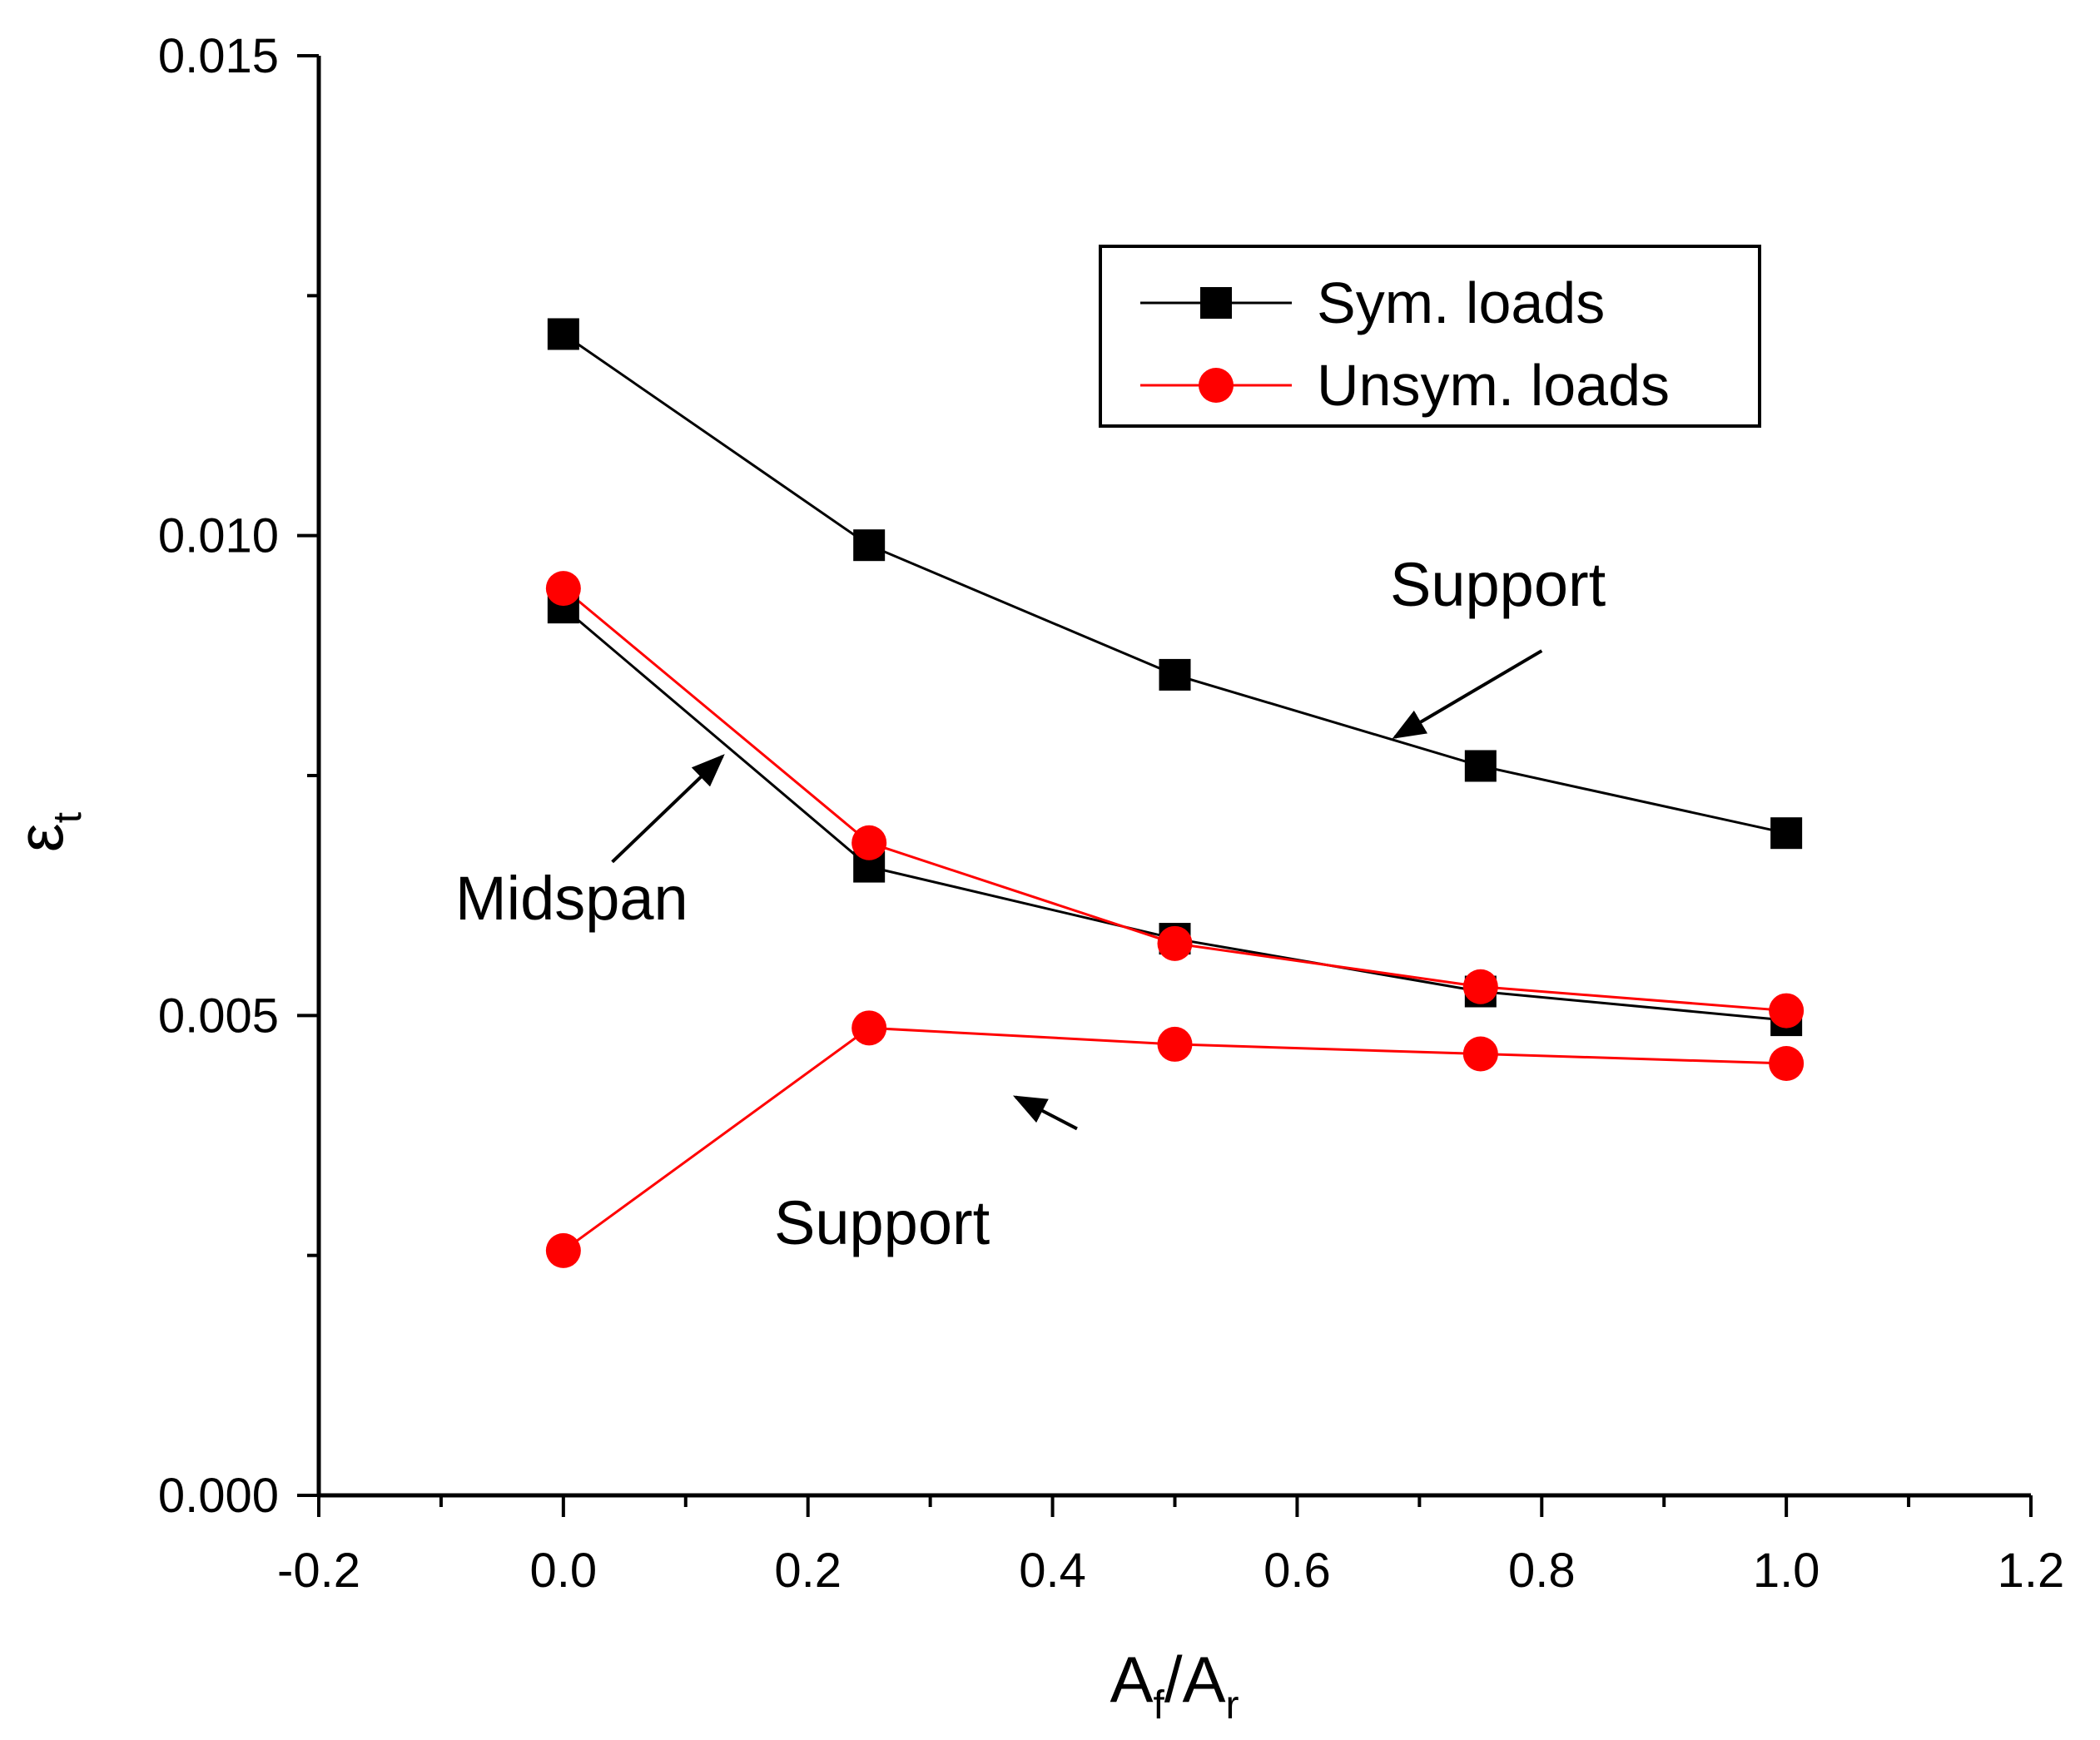 This screenshot has height=1740, width=2100. I want to click on y-tick-label-2: 0.010, so click(219, 536).